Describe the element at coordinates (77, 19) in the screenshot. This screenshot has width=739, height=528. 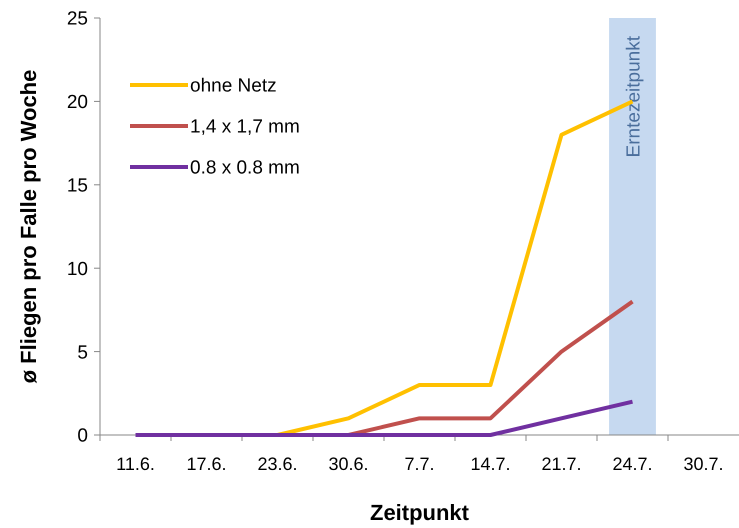
I see `y-tick-label: 25` at that location.